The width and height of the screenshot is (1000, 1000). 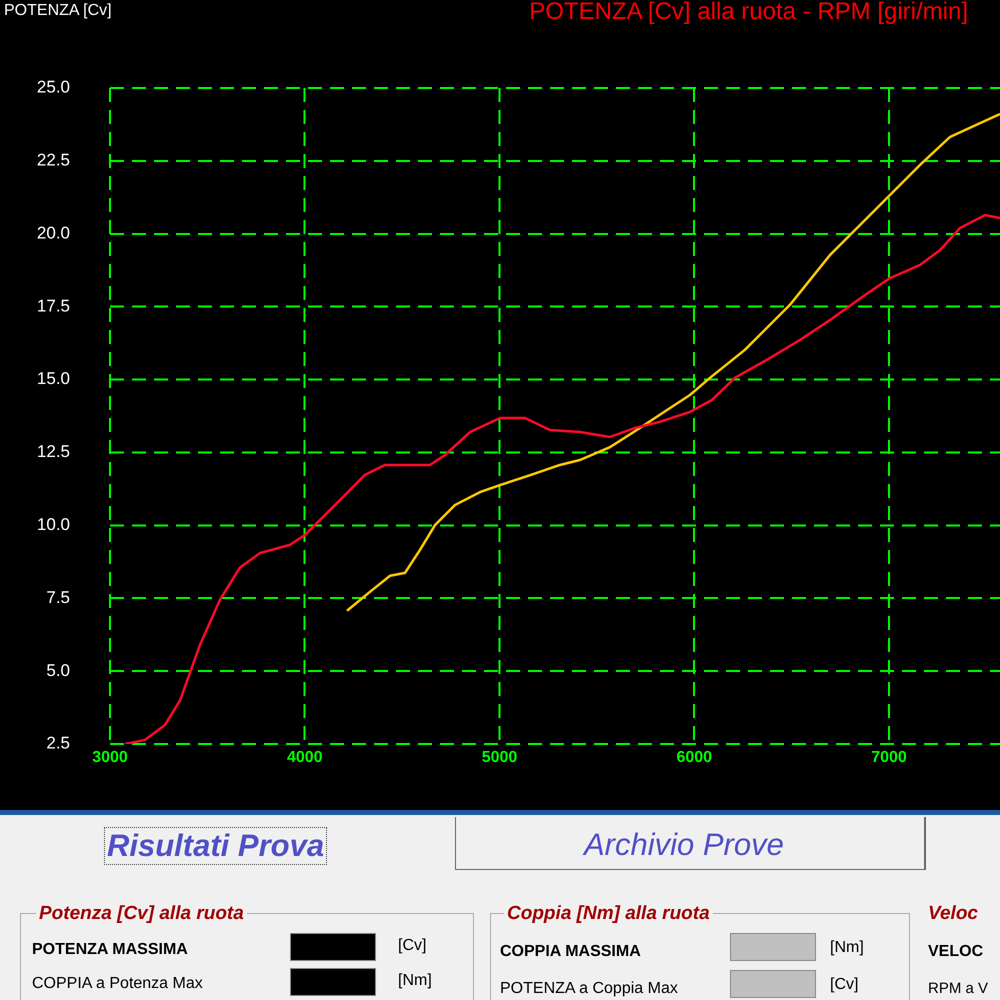 What do you see at coordinates (58, 11) in the screenshot?
I see `y-axis-title: POTENZA [Cv]` at bounding box center [58, 11].